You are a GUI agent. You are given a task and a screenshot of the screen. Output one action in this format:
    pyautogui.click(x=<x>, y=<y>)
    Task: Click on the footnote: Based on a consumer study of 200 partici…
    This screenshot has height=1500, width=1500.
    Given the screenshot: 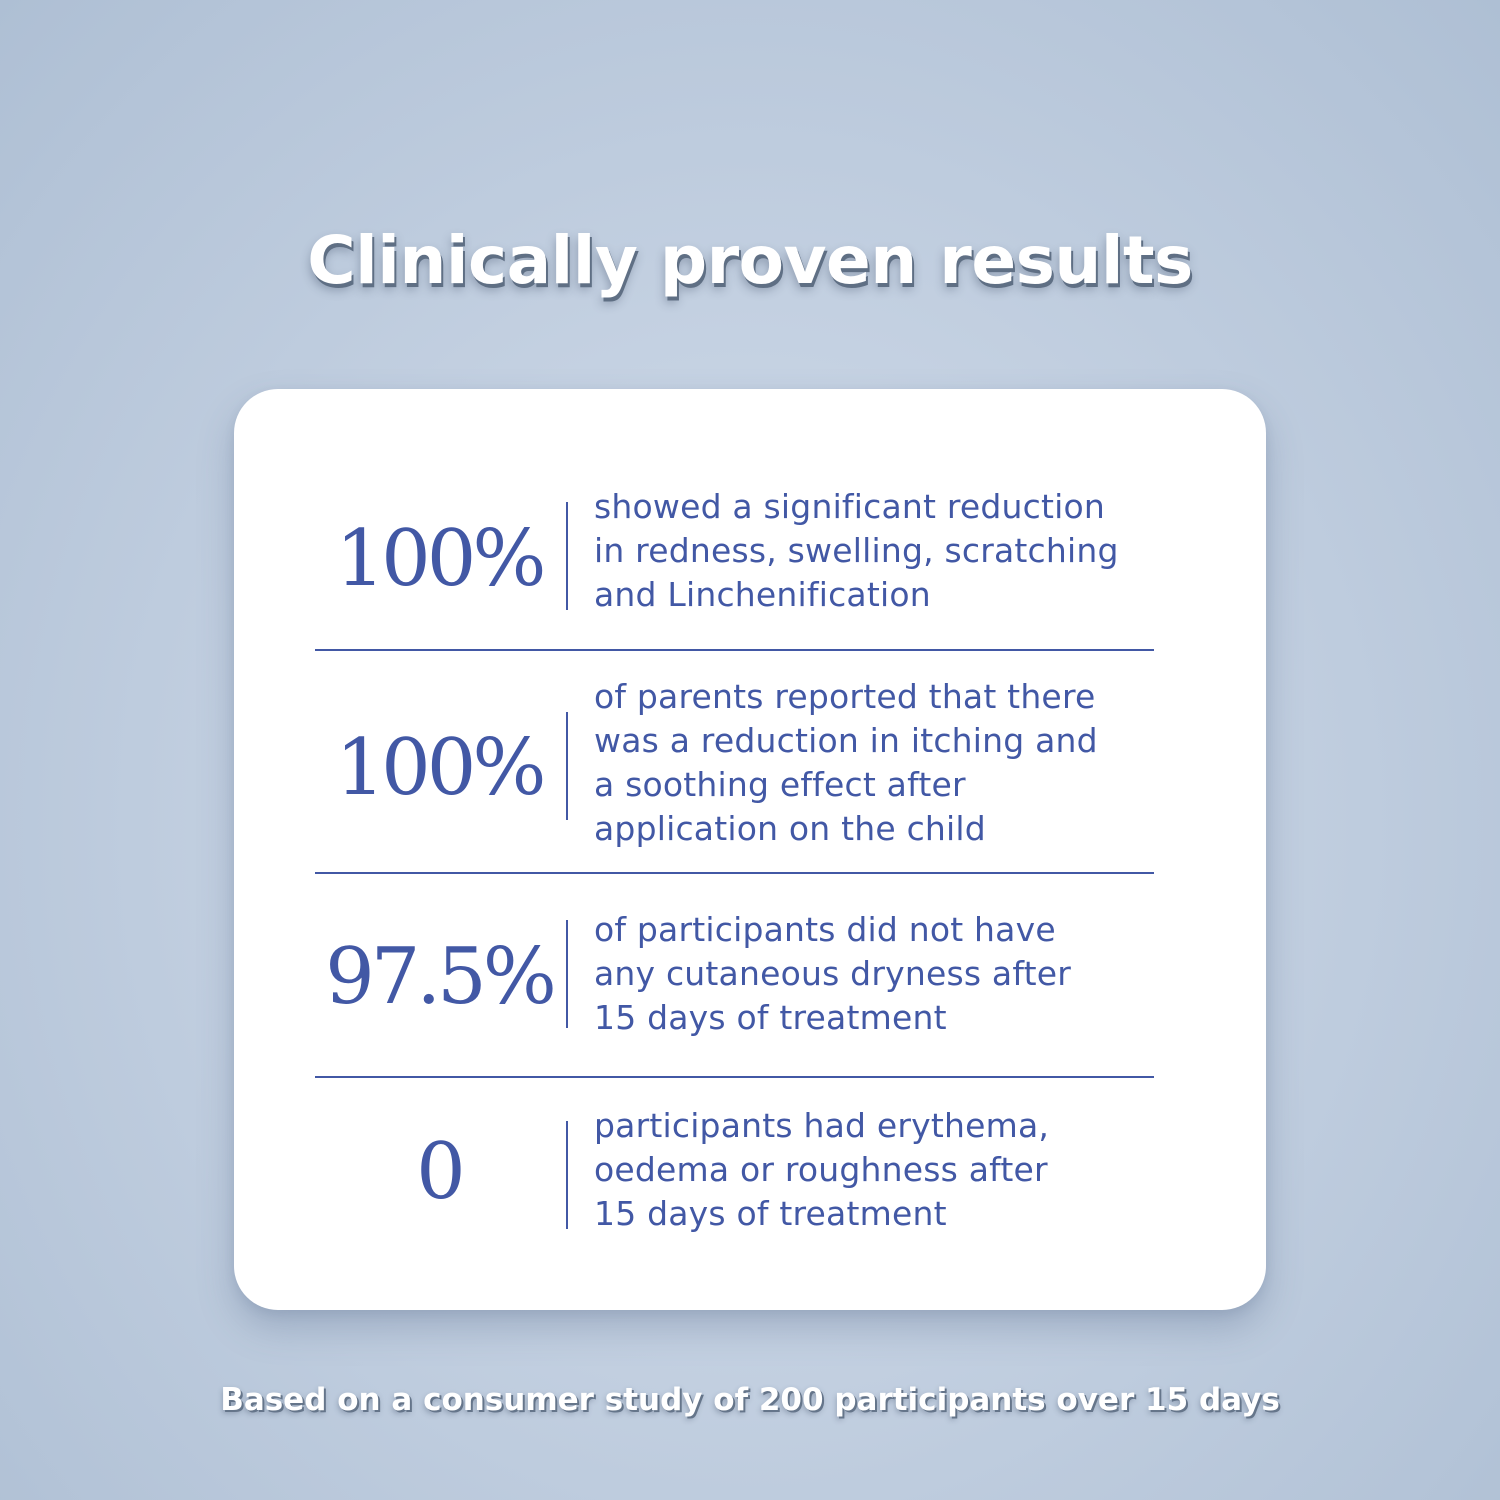 What is the action you would take?
    pyautogui.click(x=750, y=1400)
    